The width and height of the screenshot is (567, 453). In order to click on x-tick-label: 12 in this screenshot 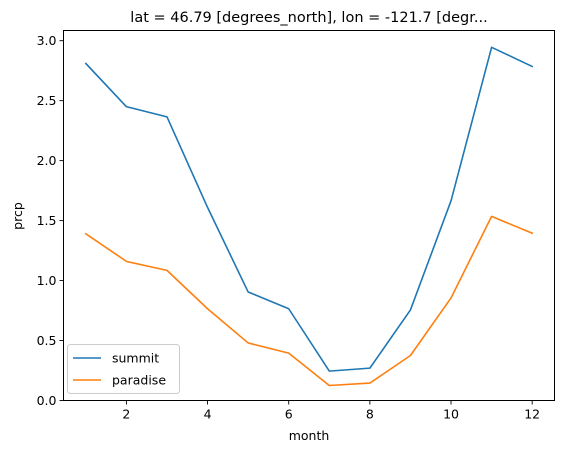, I will do `click(532, 414)`.